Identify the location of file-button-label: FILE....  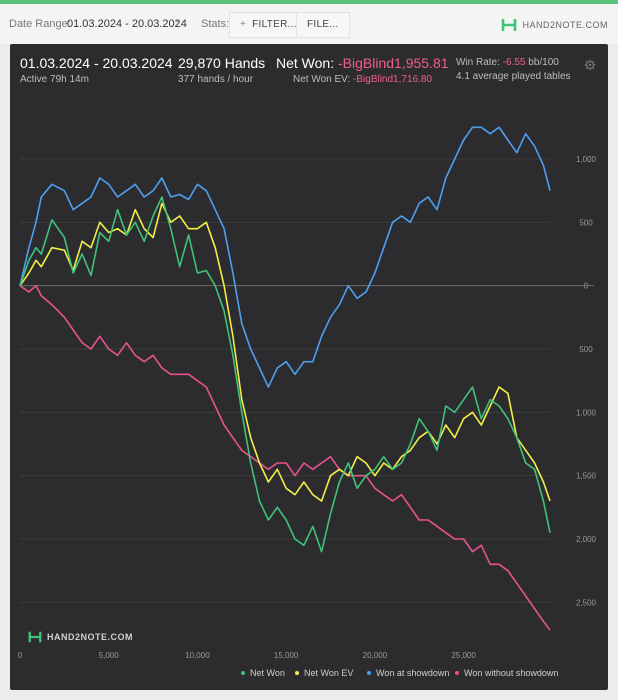
(323, 24).